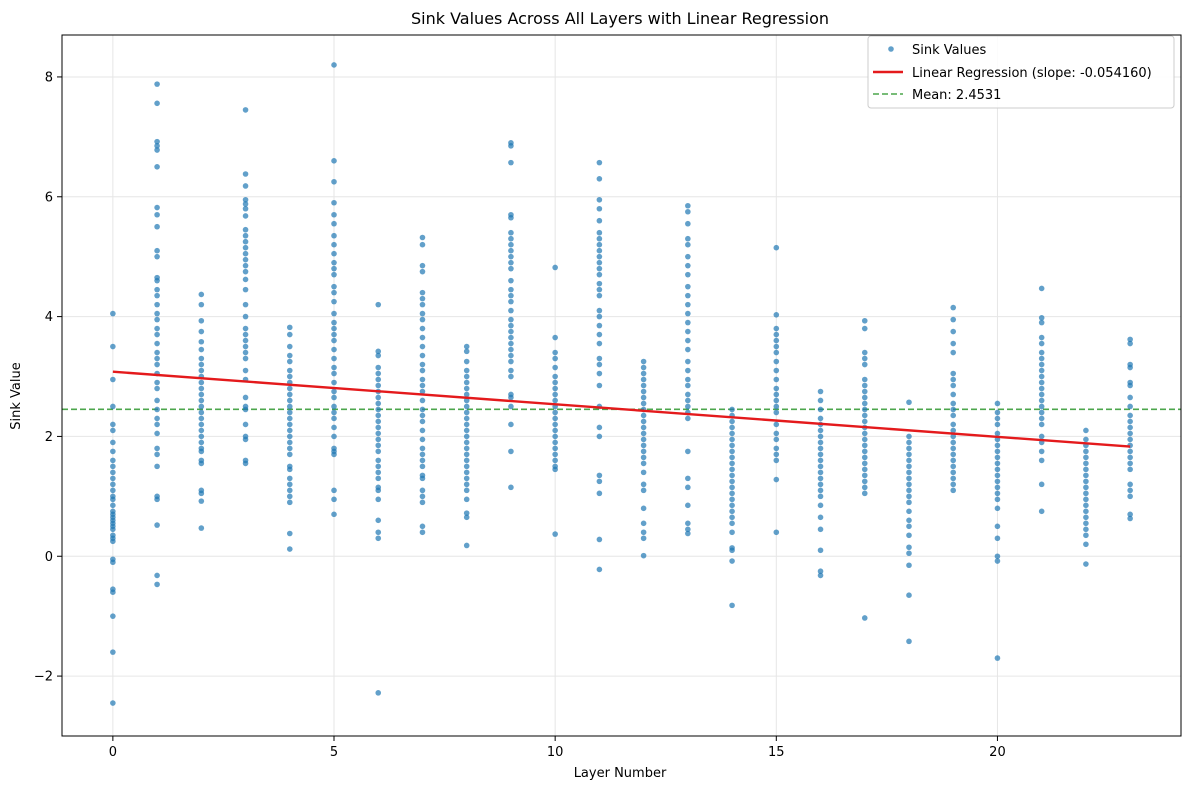 The width and height of the screenshot is (1189, 790). Describe the element at coordinates (555, 752) in the screenshot. I see `x-tick-label: 10` at that location.